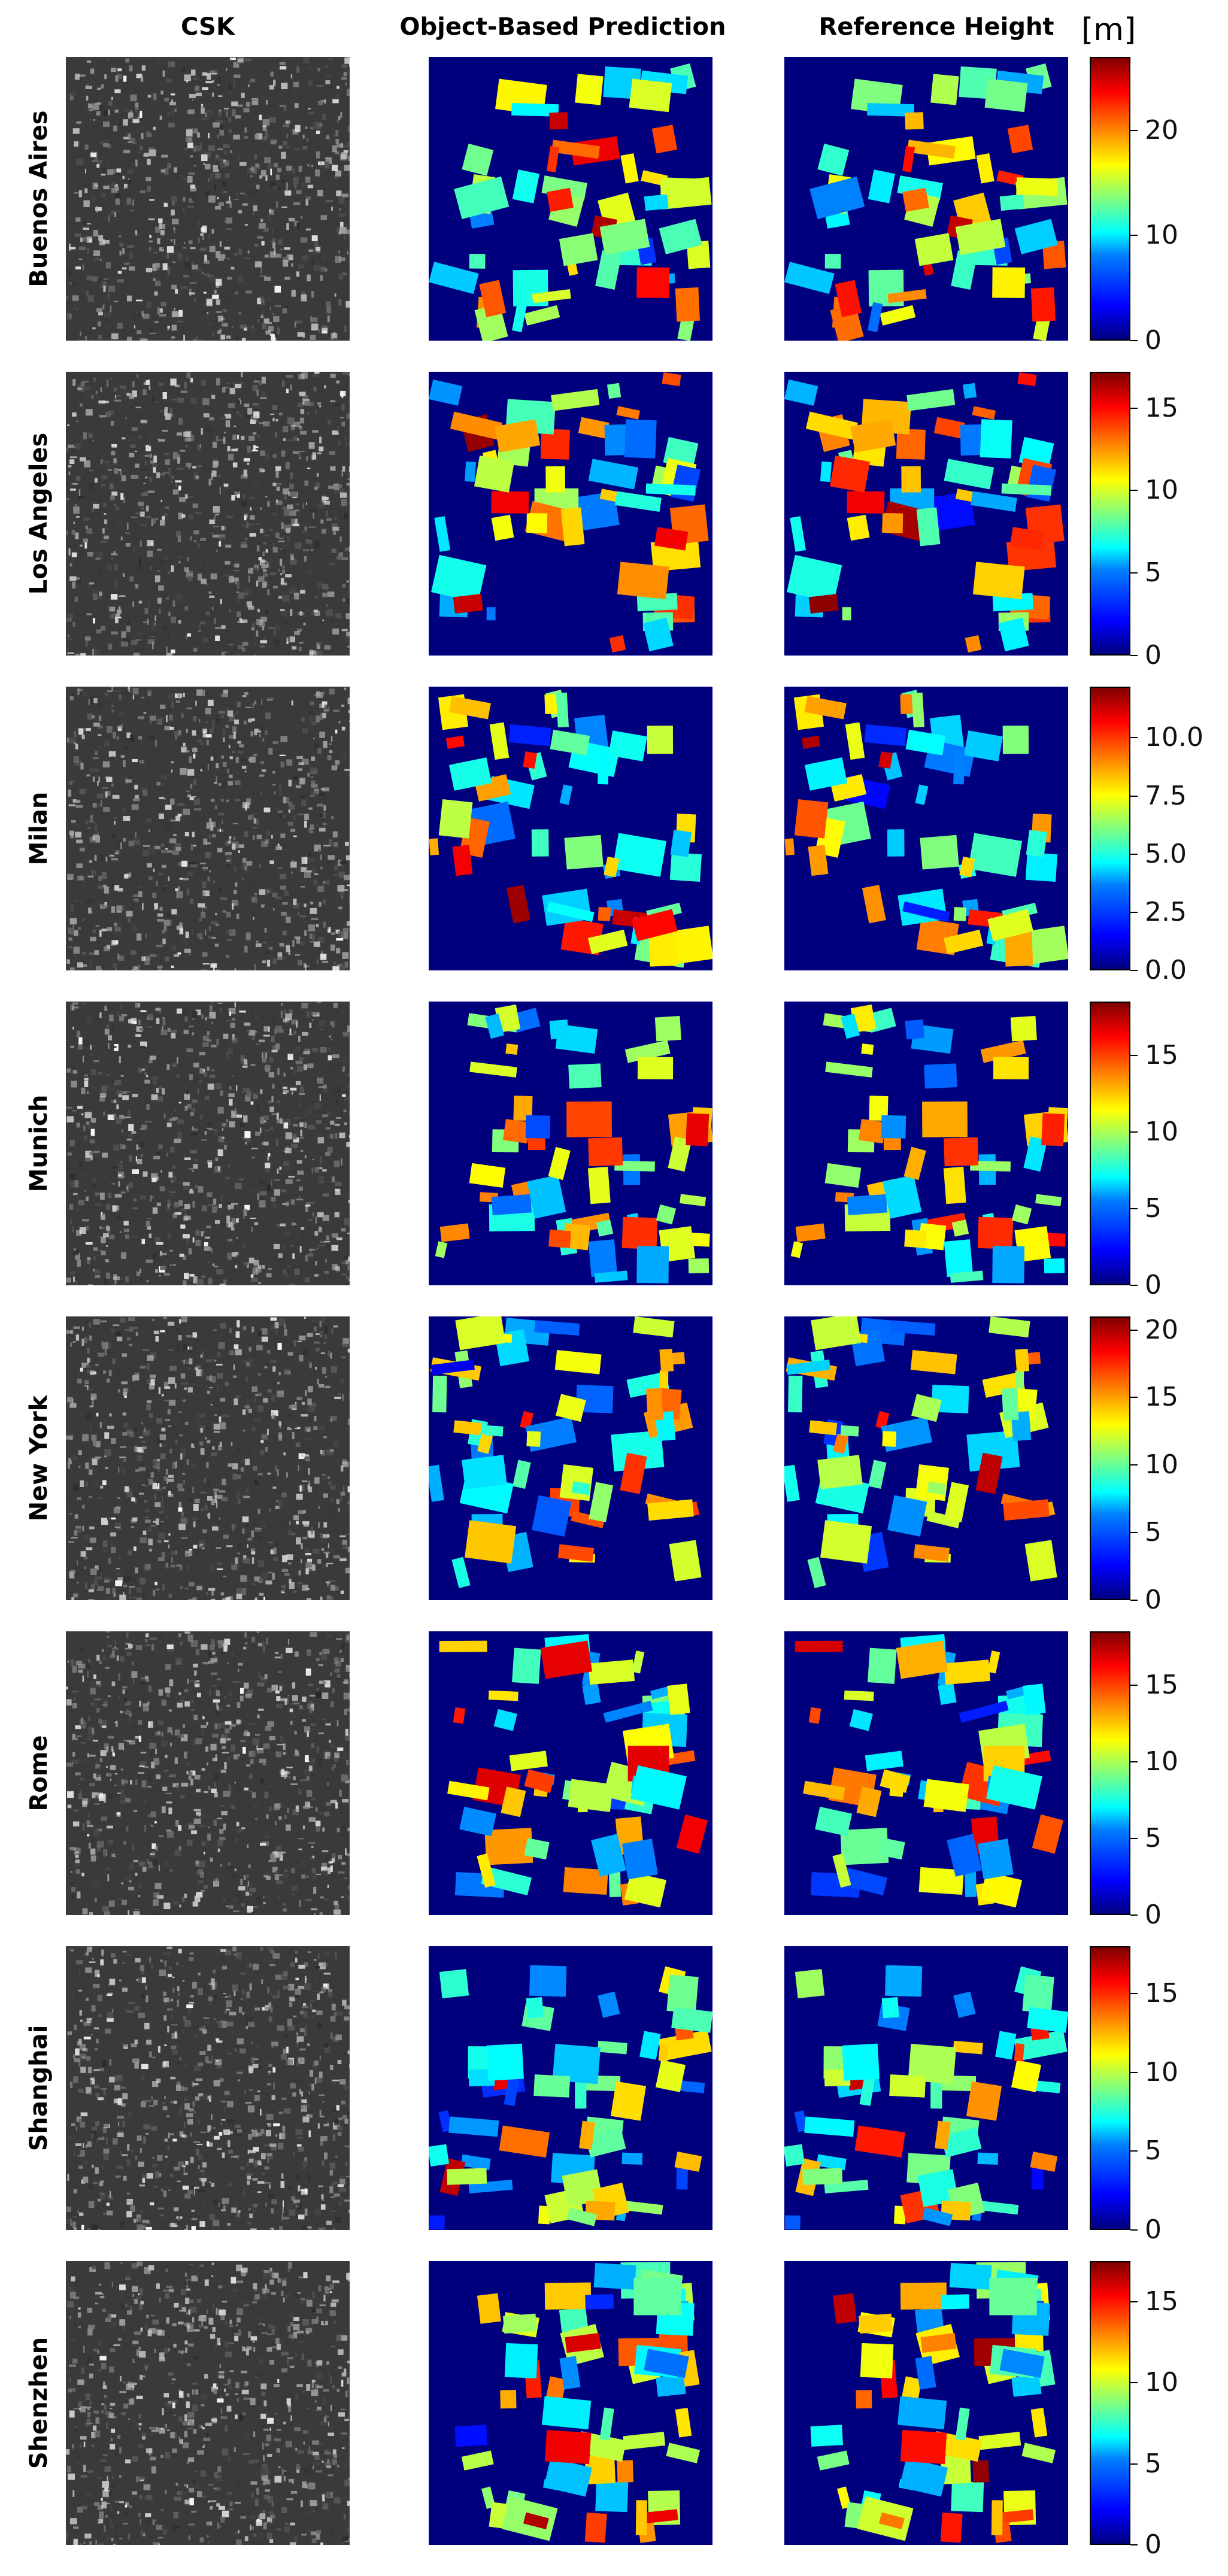  What do you see at coordinates (208, 2403) in the screenshot?
I see `shenzhen-csk-image` at bounding box center [208, 2403].